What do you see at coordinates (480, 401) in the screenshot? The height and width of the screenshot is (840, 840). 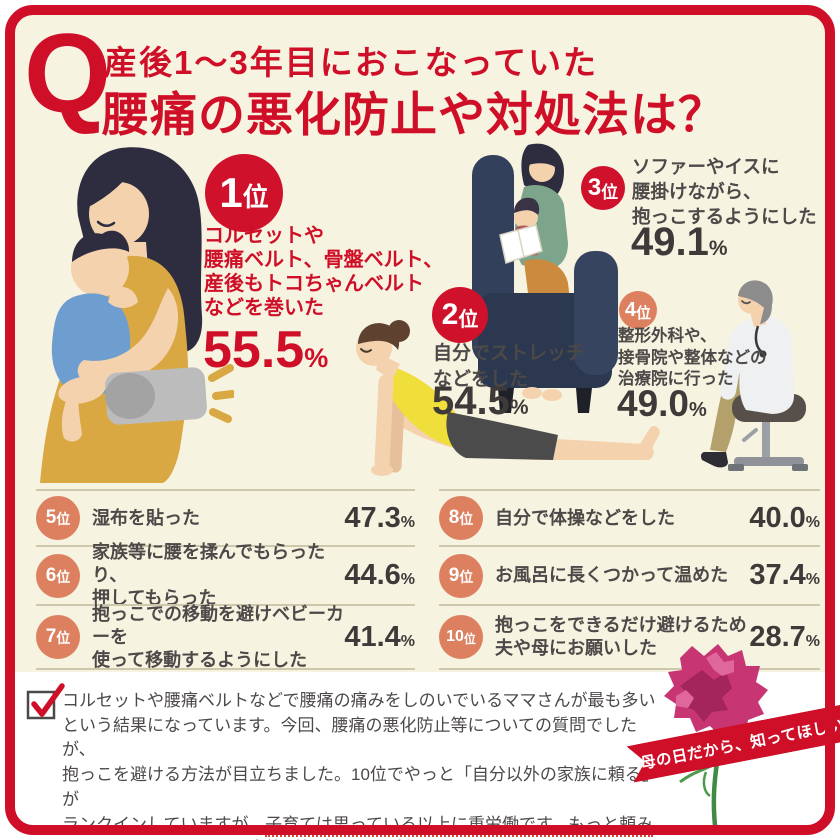 I see `rank-2-value: 54.5%` at bounding box center [480, 401].